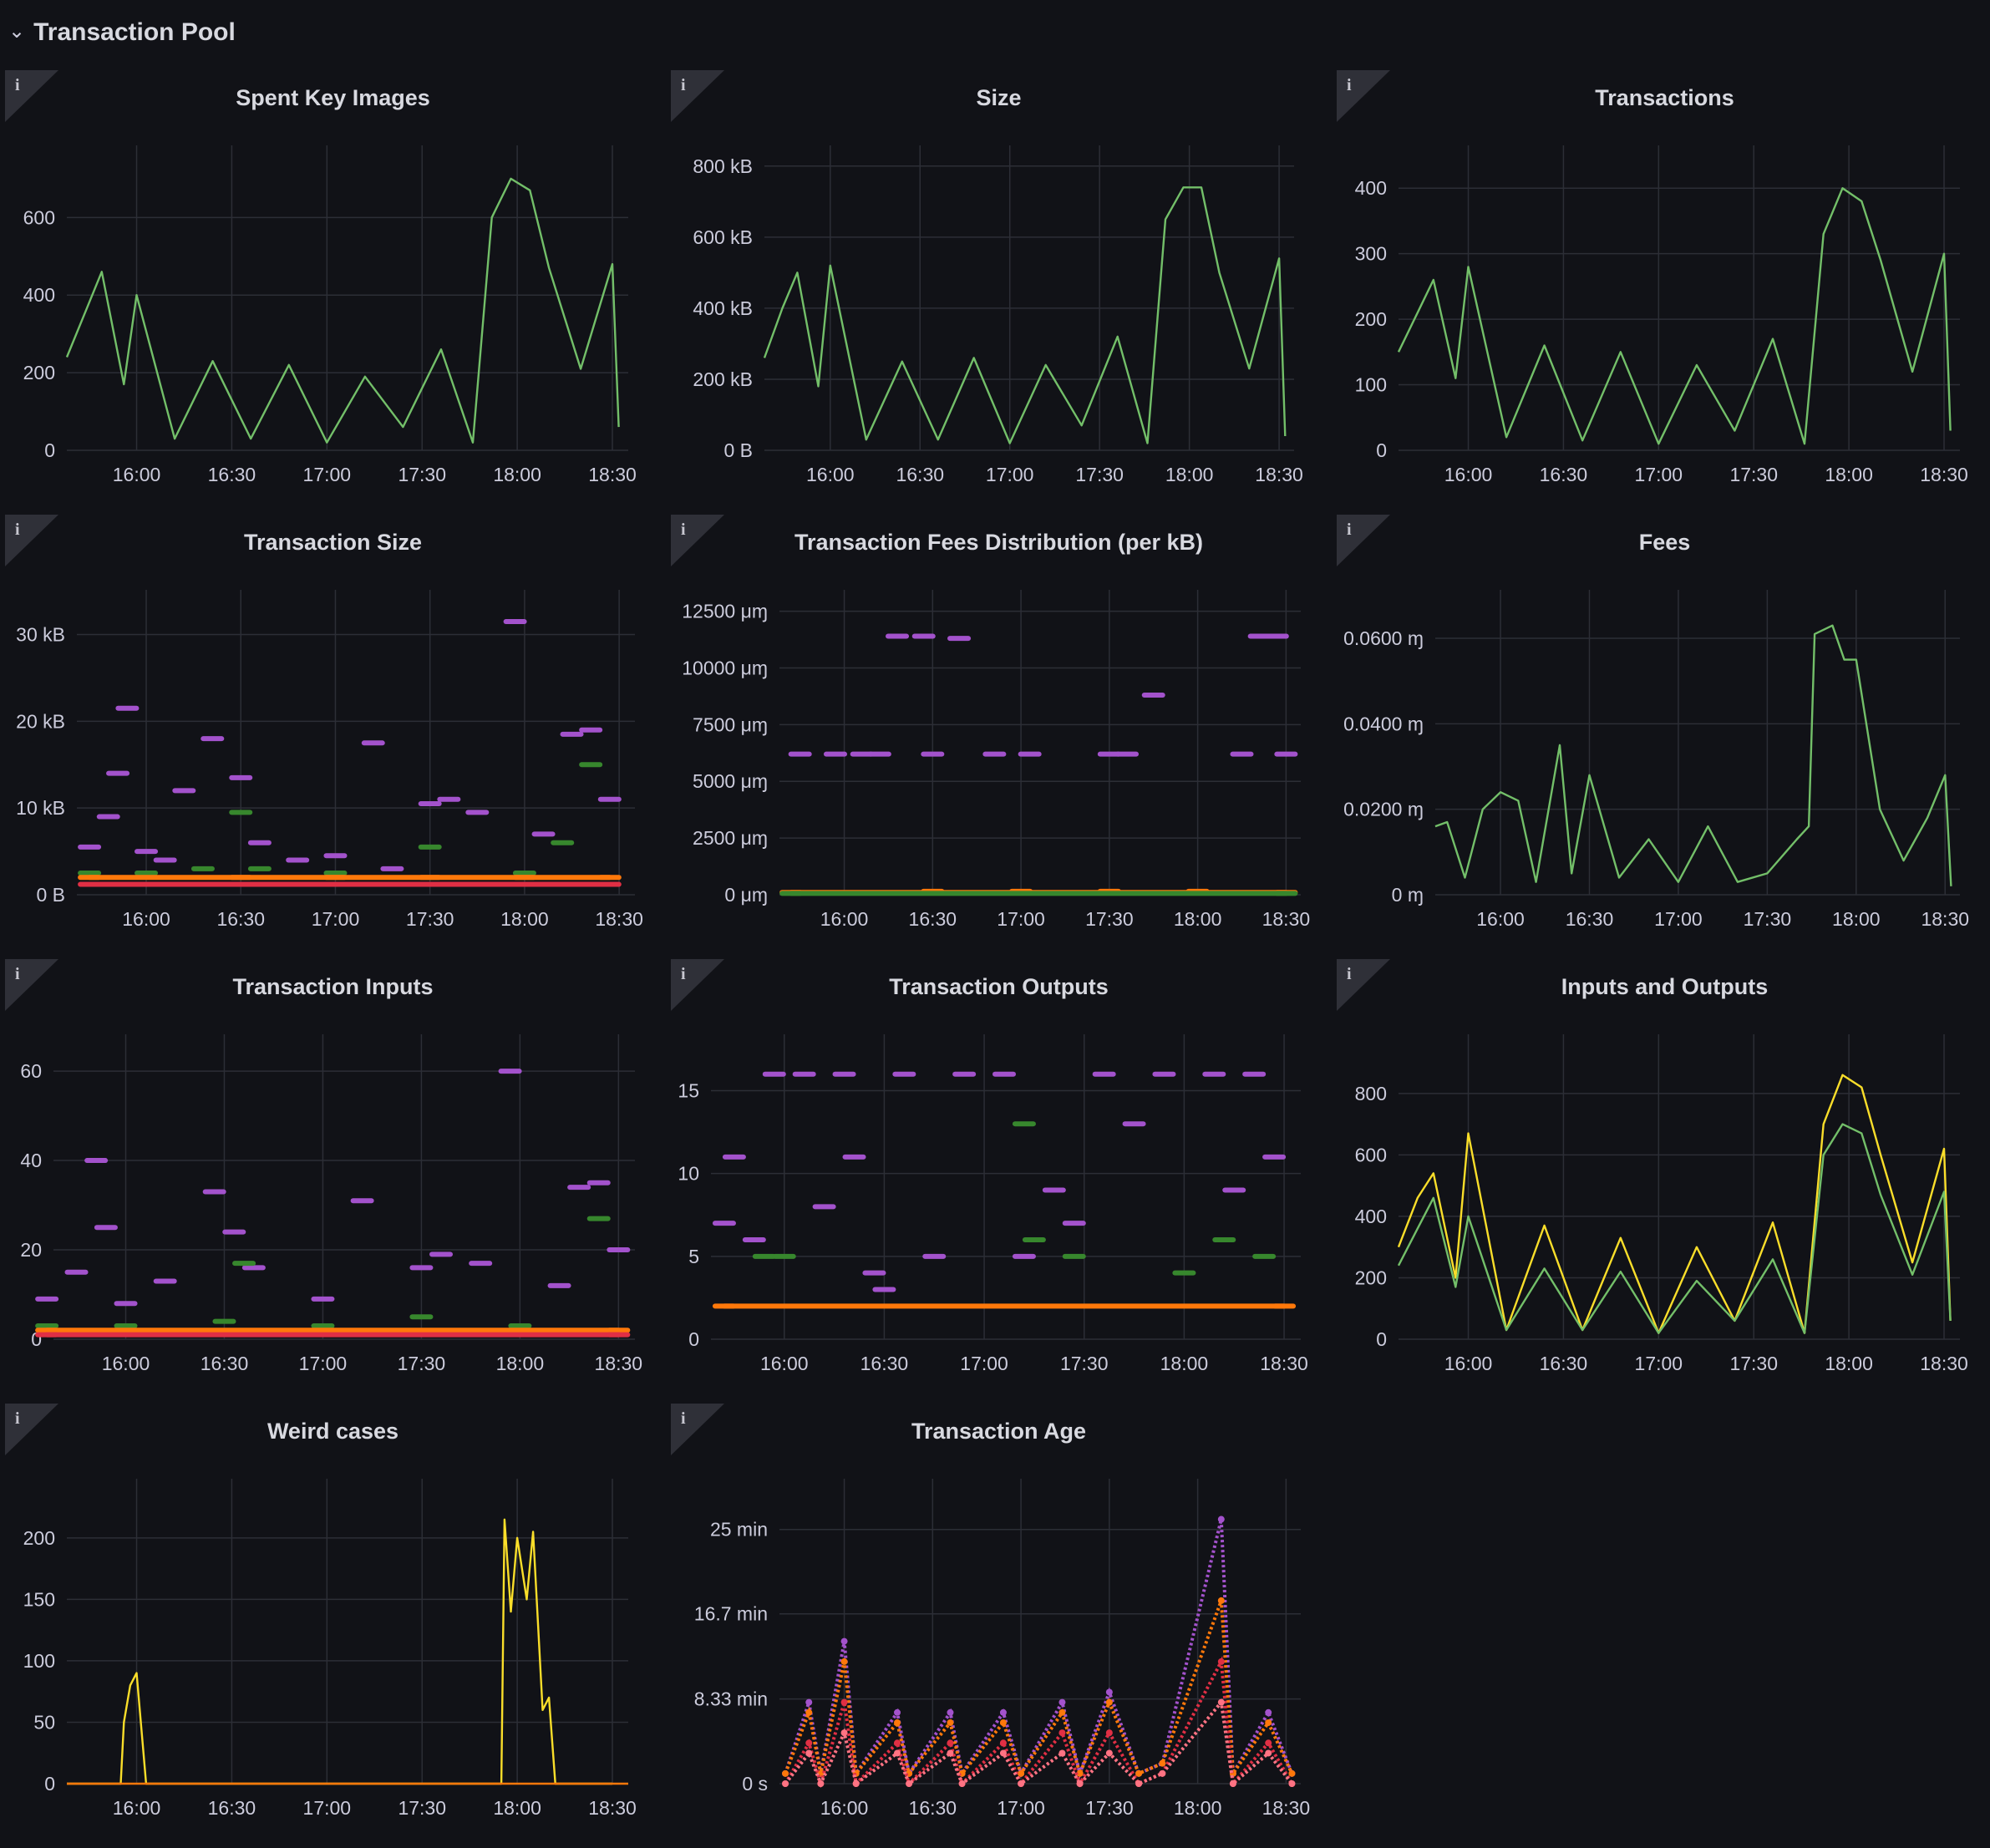 Image resolution: width=1990 pixels, height=1848 pixels. I want to click on y-tick-label: 200, so click(39, 372).